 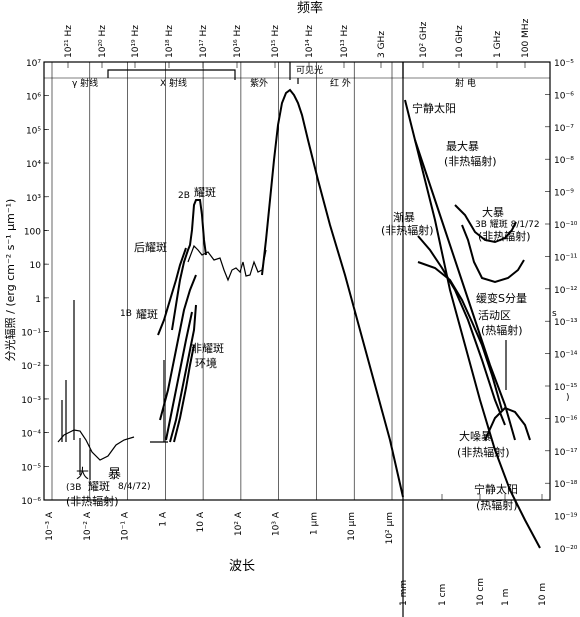 I want to click on label-quiet-sun-thermal-note: (热辐射), so click(x=497, y=505).